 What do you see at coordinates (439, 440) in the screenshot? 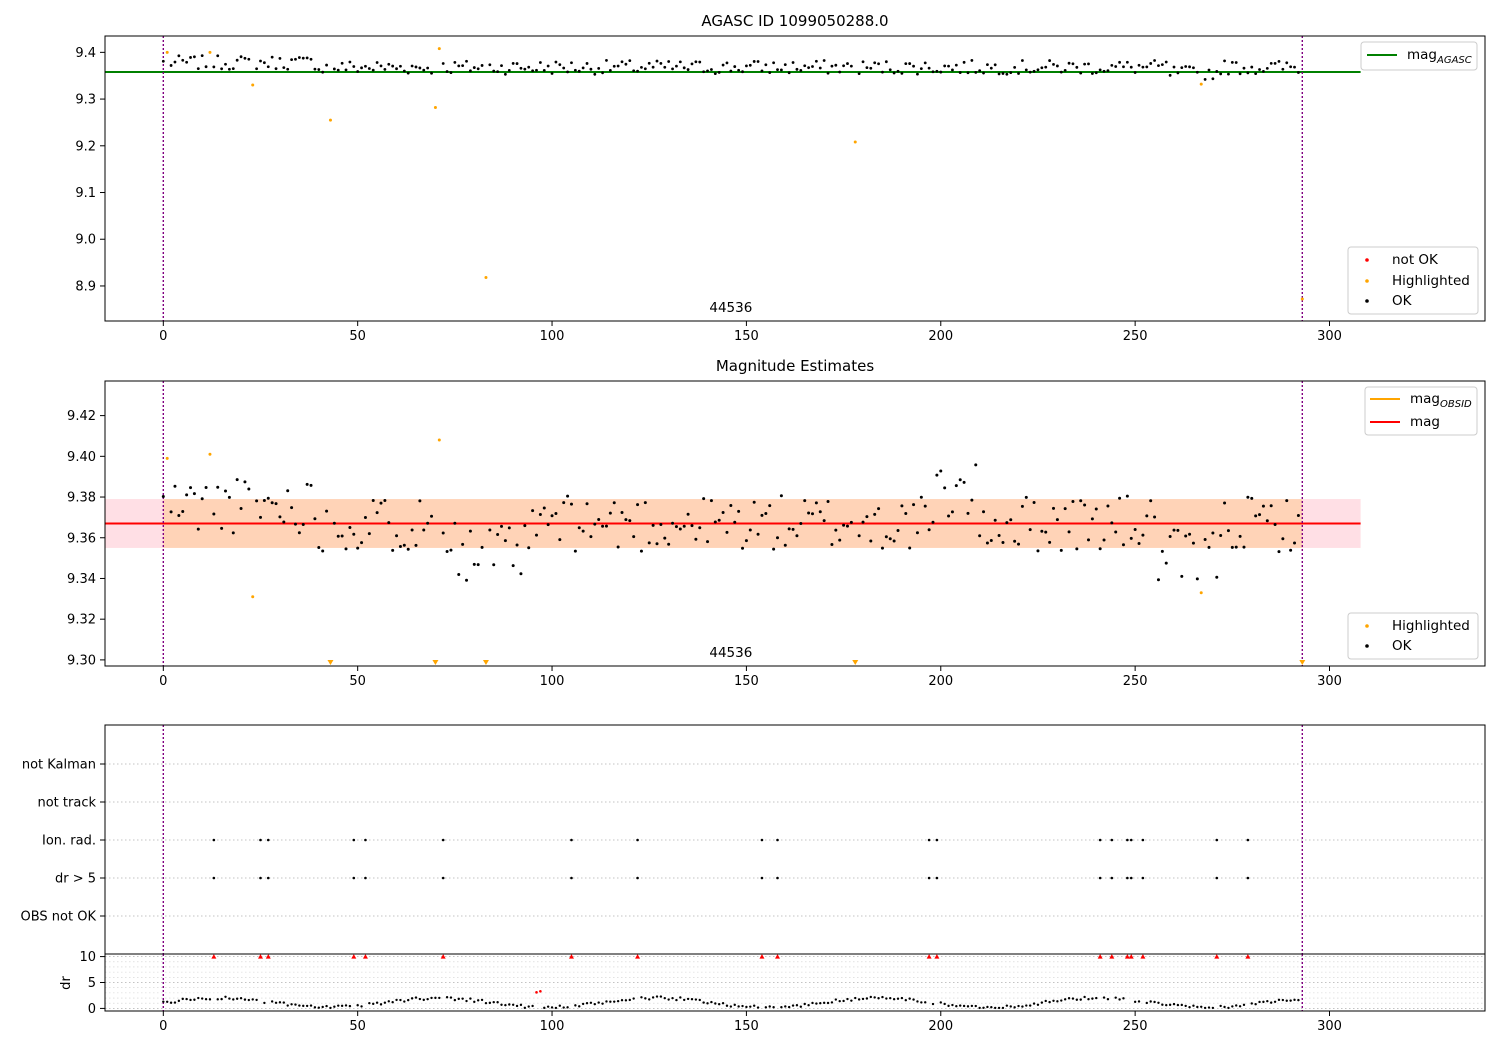
I see `highlighted-point` at bounding box center [439, 440].